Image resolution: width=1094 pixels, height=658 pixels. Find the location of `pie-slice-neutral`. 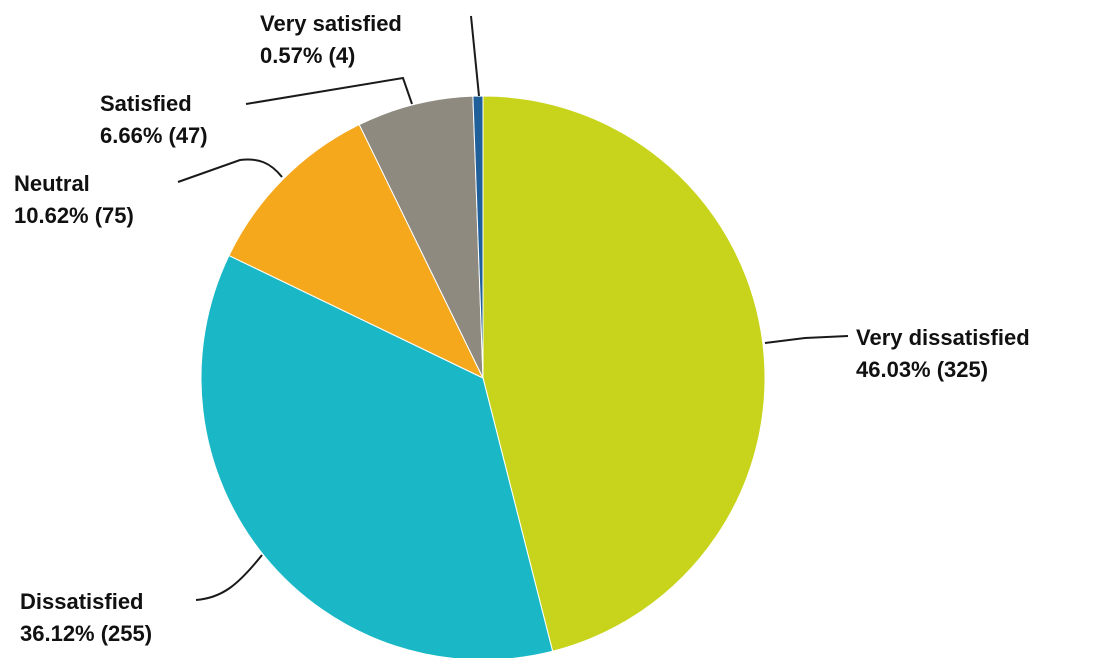

pie-slice-neutral is located at coordinates (356, 251).